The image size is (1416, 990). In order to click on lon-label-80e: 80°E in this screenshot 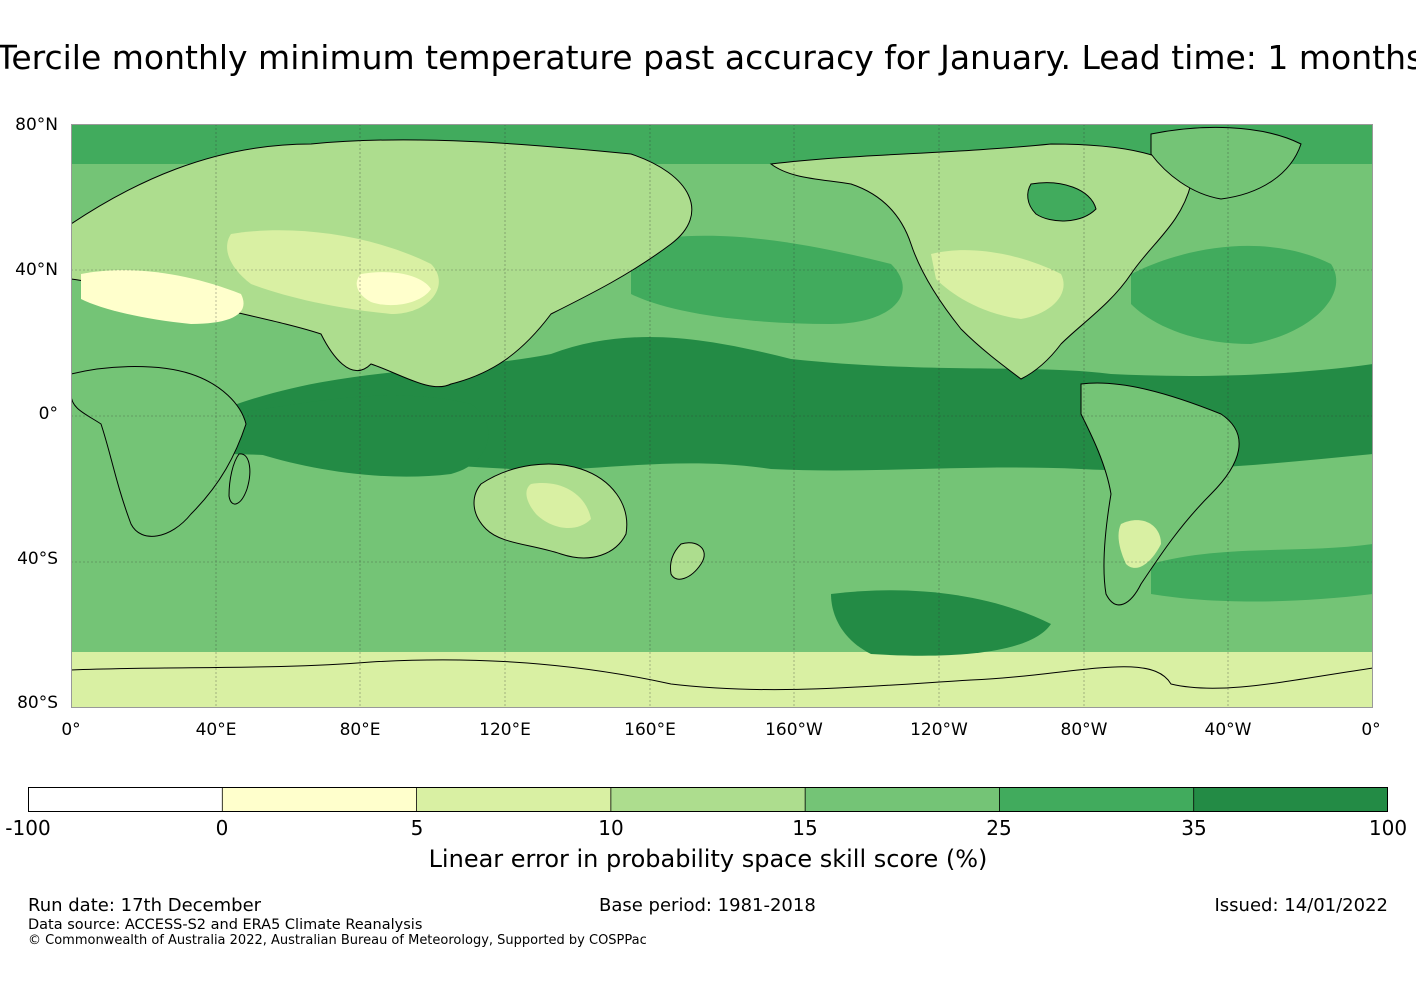, I will do `click(360, 730)`.